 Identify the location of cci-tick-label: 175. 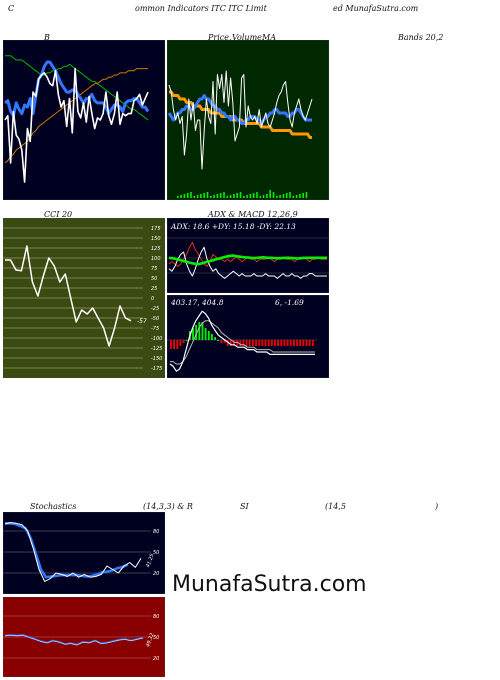
(156, 229).